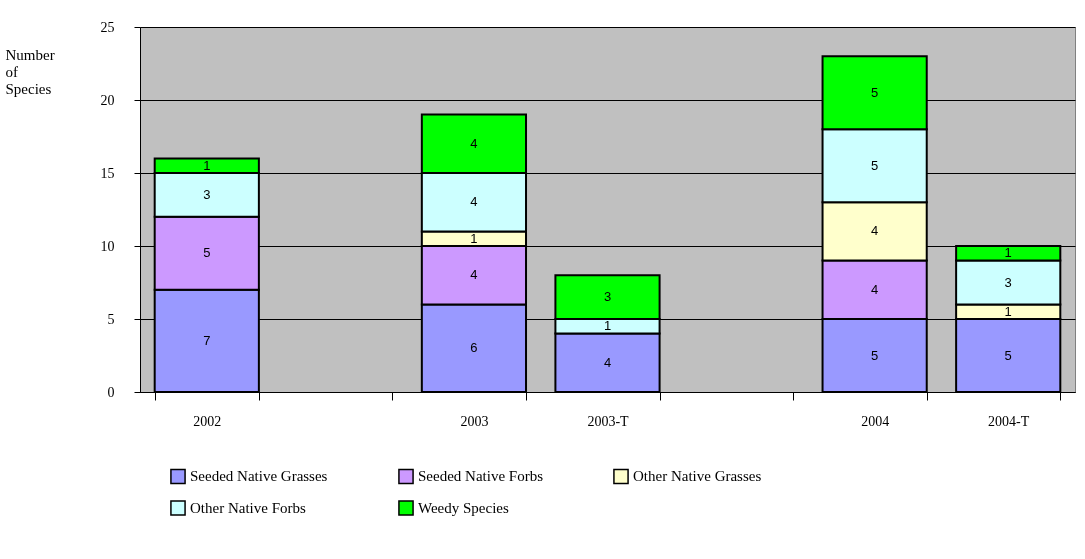  What do you see at coordinates (481, 476) in the screenshot?
I see `legend-label: Seeded Native Forbs` at bounding box center [481, 476].